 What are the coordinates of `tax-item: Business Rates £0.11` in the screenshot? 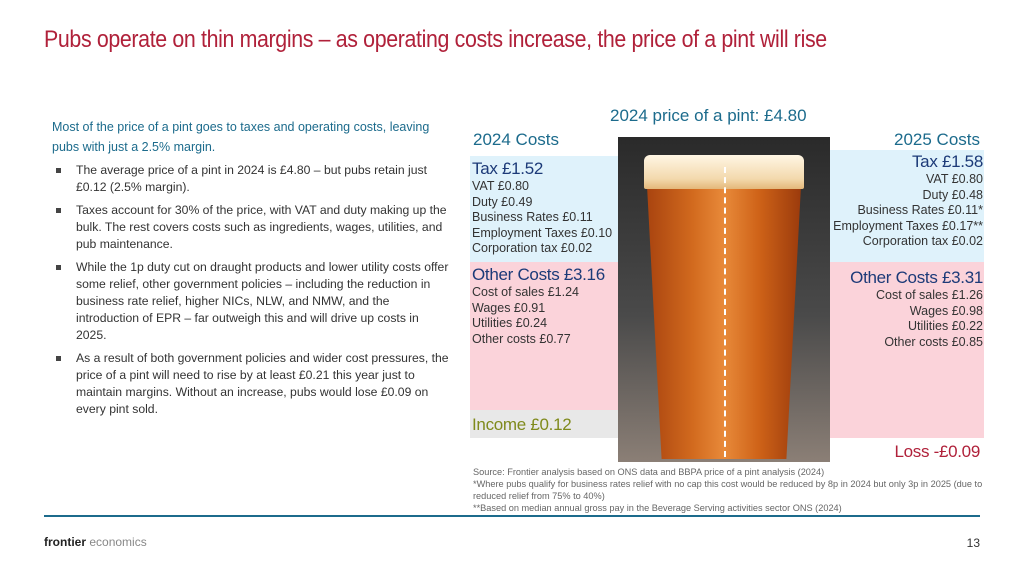 It's located at (532, 217).